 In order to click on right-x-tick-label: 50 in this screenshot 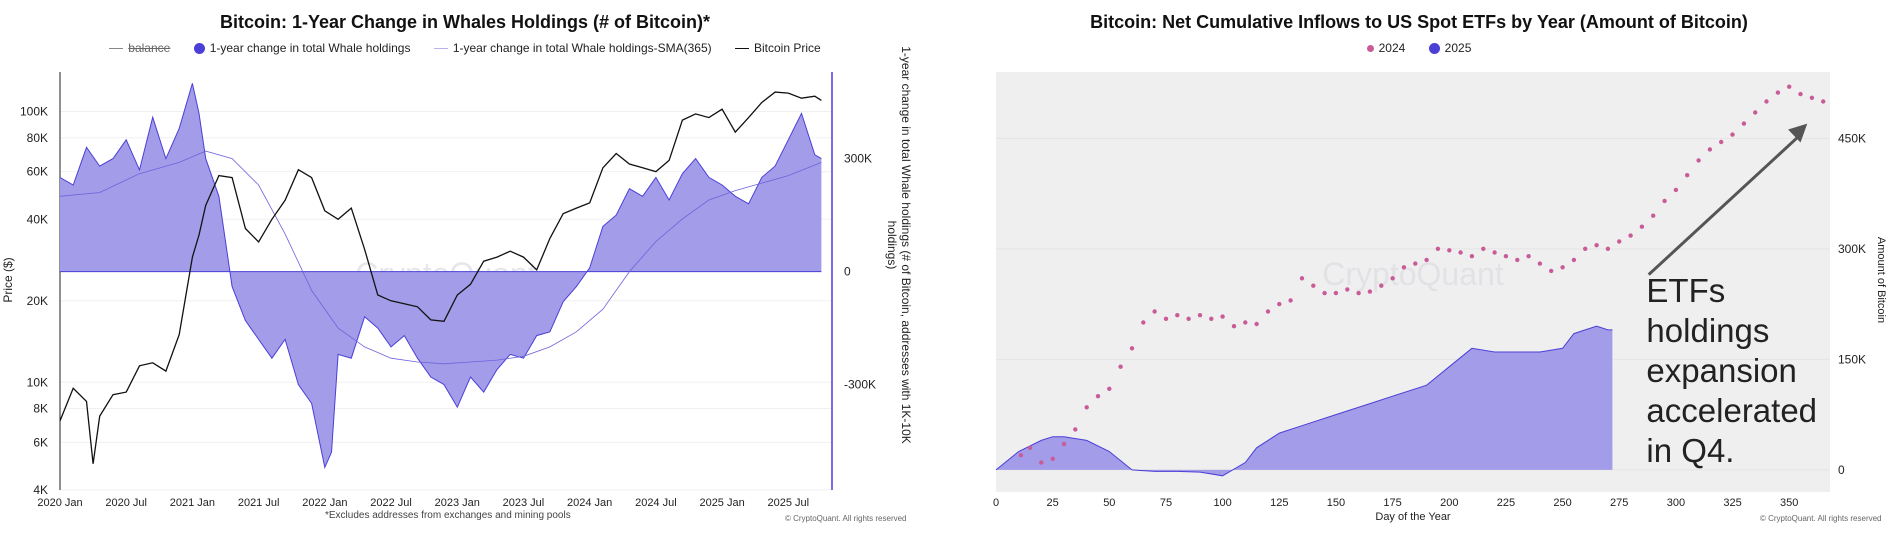, I will do `click(1109, 503)`.